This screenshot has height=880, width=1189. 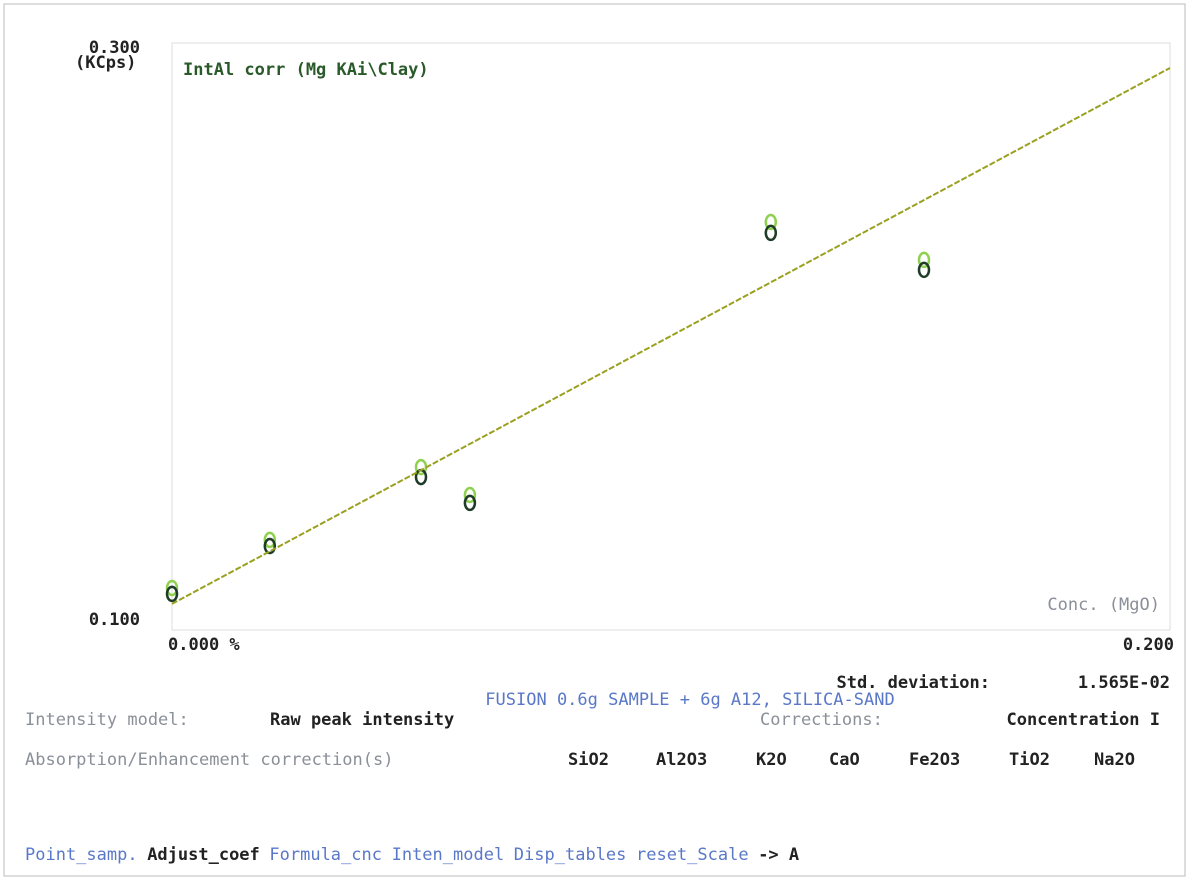 What do you see at coordinates (81, 855) in the screenshot?
I see `menu-item: Point_samp.` at bounding box center [81, 855].